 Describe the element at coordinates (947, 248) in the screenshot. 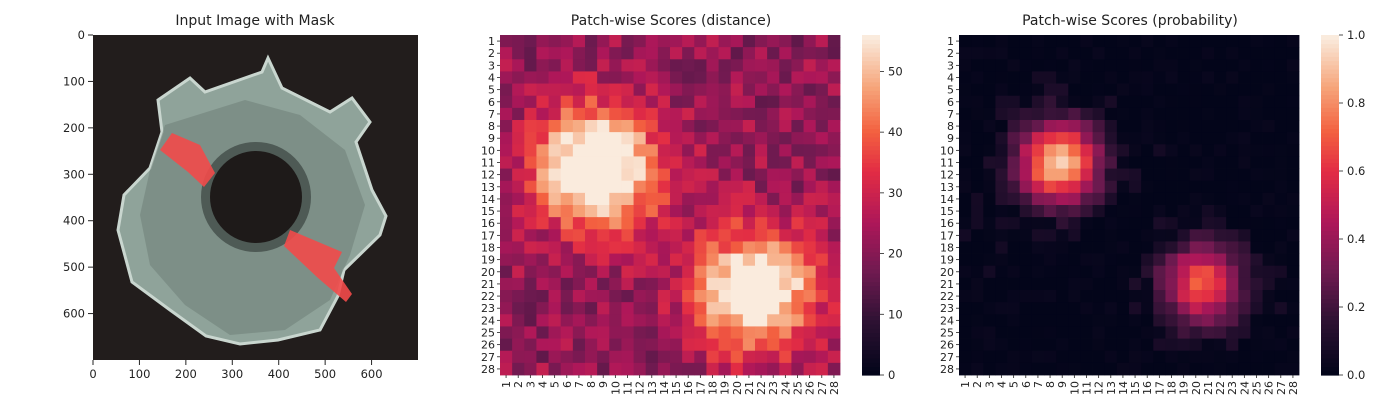

I see `ytick-label: 18` at that location.